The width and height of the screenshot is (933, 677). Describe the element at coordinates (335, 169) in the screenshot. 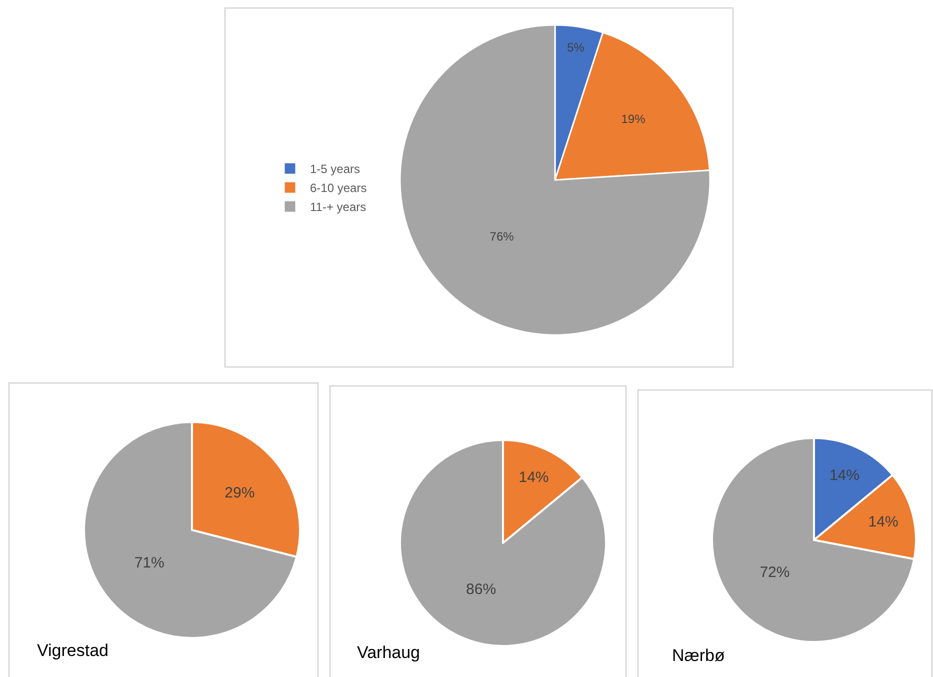

I see `legend-label: 1-5 years` at that location.